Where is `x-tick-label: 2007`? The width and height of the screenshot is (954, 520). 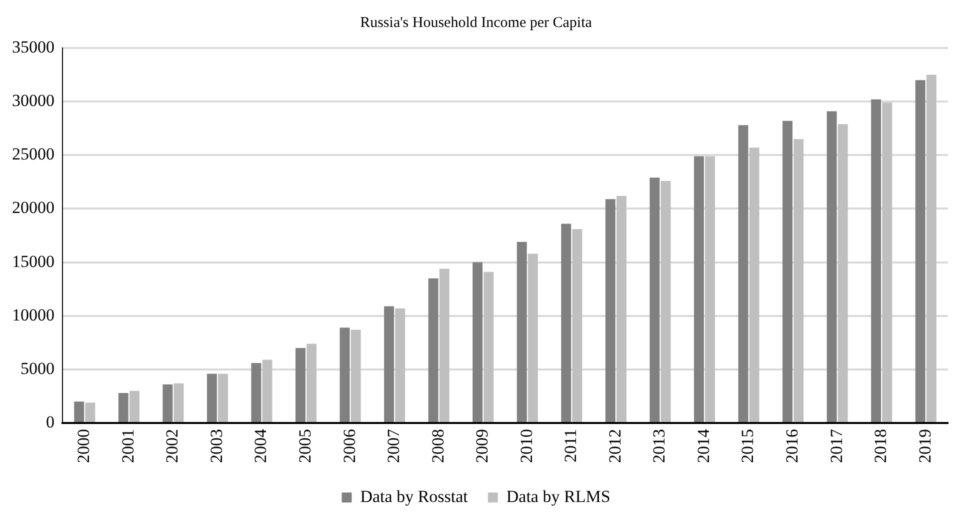
x-tick-label: 2007 is located at coordinates (394, 445).